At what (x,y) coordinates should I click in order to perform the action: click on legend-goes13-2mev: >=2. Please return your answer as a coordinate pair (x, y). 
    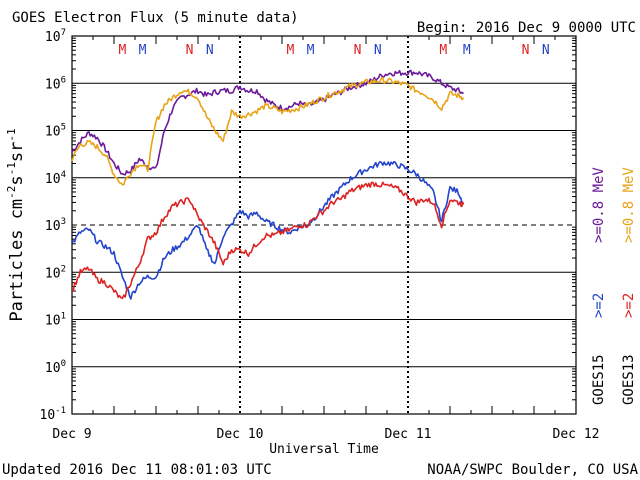
    Looking at the image, I should click on (629, 305).